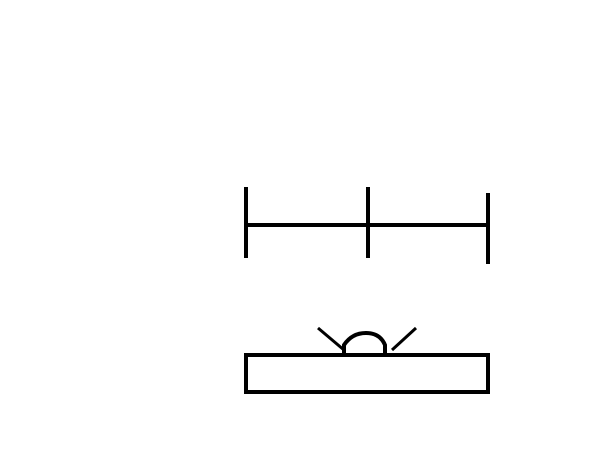  Describe the element at coordinates (364, 342) in the screenshot. I see `lamp-dome` at that location.